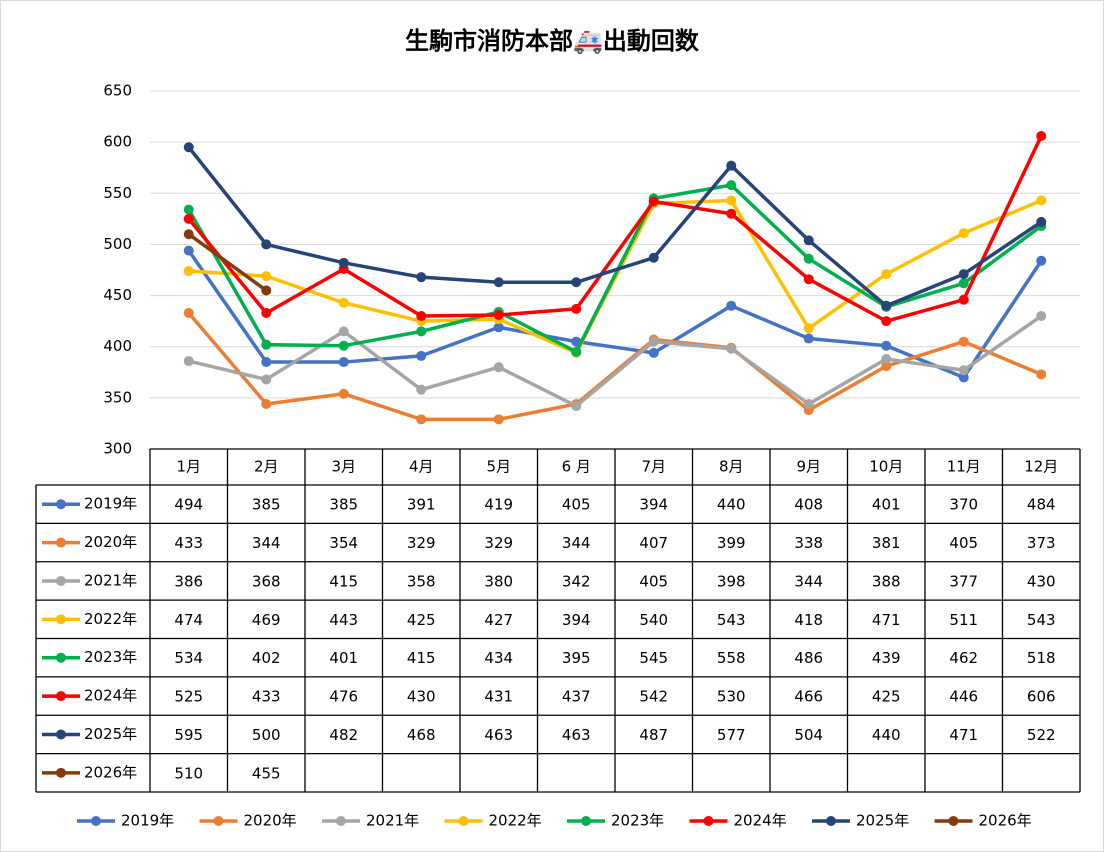 The height and width of the screenshot is (852, 1104). What do you see at coordinates (576, 697) in the screenshot?
I see `table-cell: 437` at bounding box center [576, 697].